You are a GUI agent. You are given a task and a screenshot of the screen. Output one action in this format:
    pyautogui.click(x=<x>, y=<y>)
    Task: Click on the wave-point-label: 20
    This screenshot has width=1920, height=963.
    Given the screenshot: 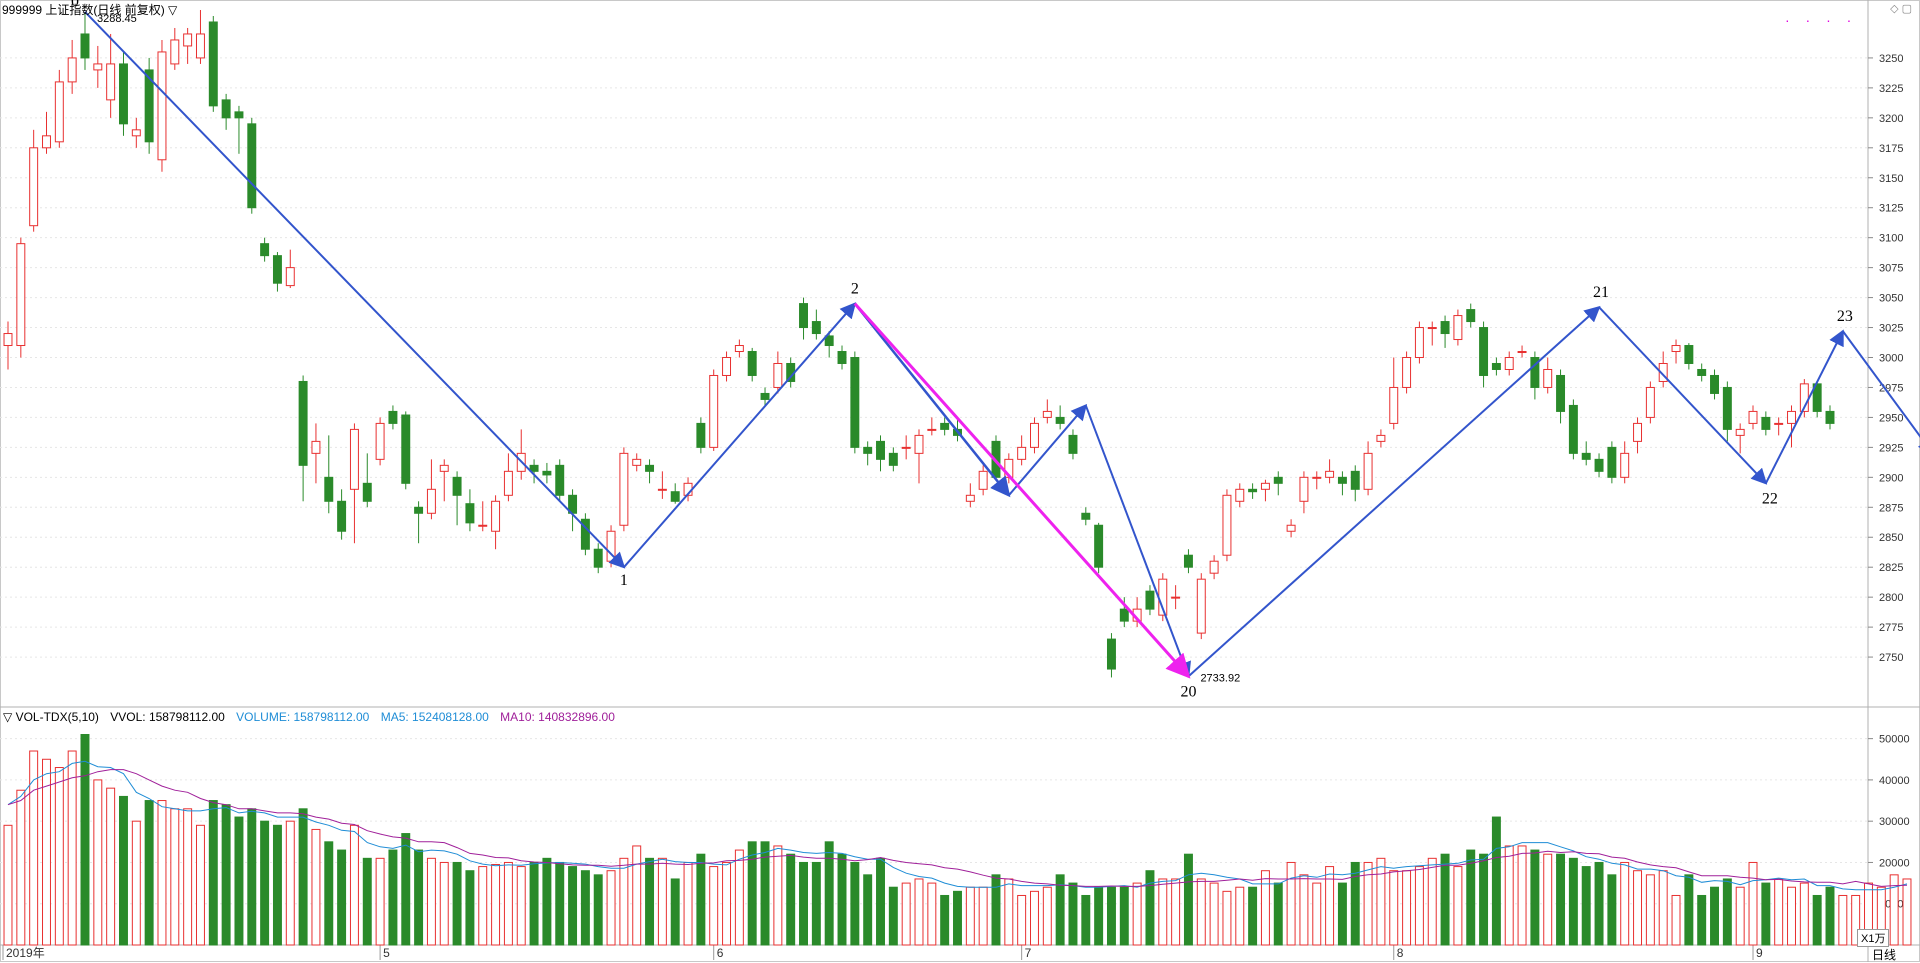 What is the action you would take?
    pyautogui.click(x=1188, y=691)
    